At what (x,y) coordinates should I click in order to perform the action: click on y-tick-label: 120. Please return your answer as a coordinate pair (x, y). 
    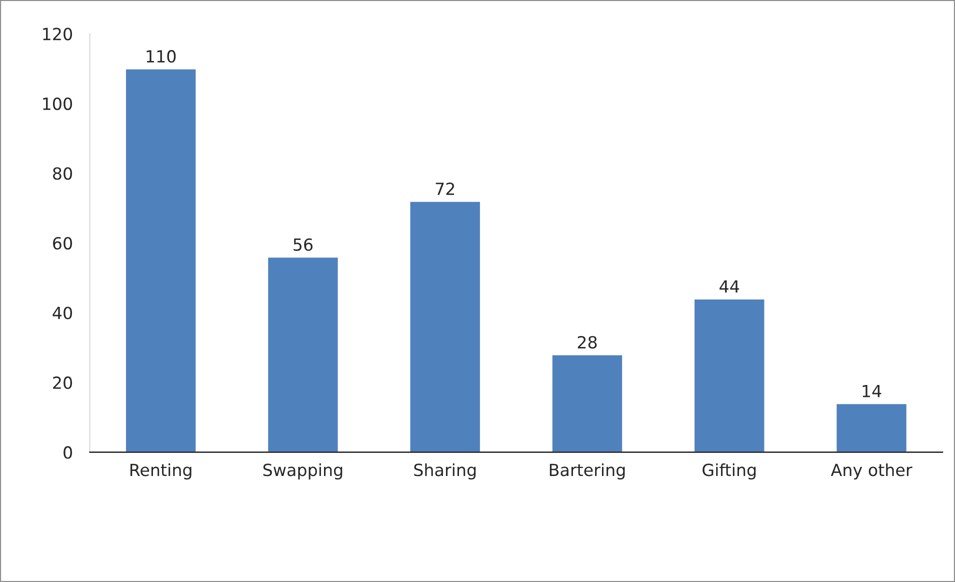
    Looking at the image, I should click on (57, 34).